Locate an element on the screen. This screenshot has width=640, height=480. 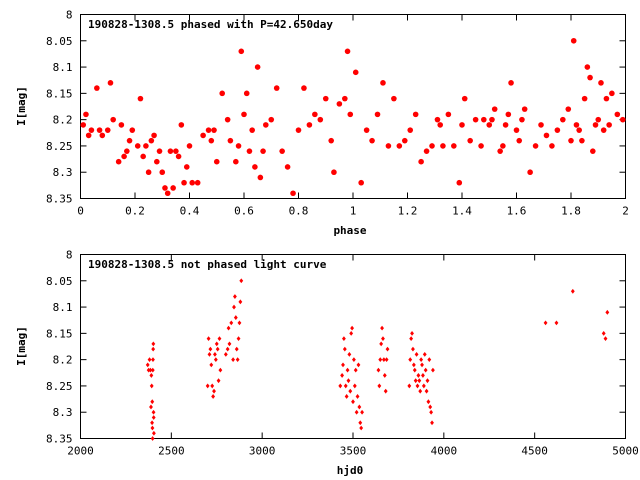
phased-x-tick-label: 0 is located at coordinates (80, 211).